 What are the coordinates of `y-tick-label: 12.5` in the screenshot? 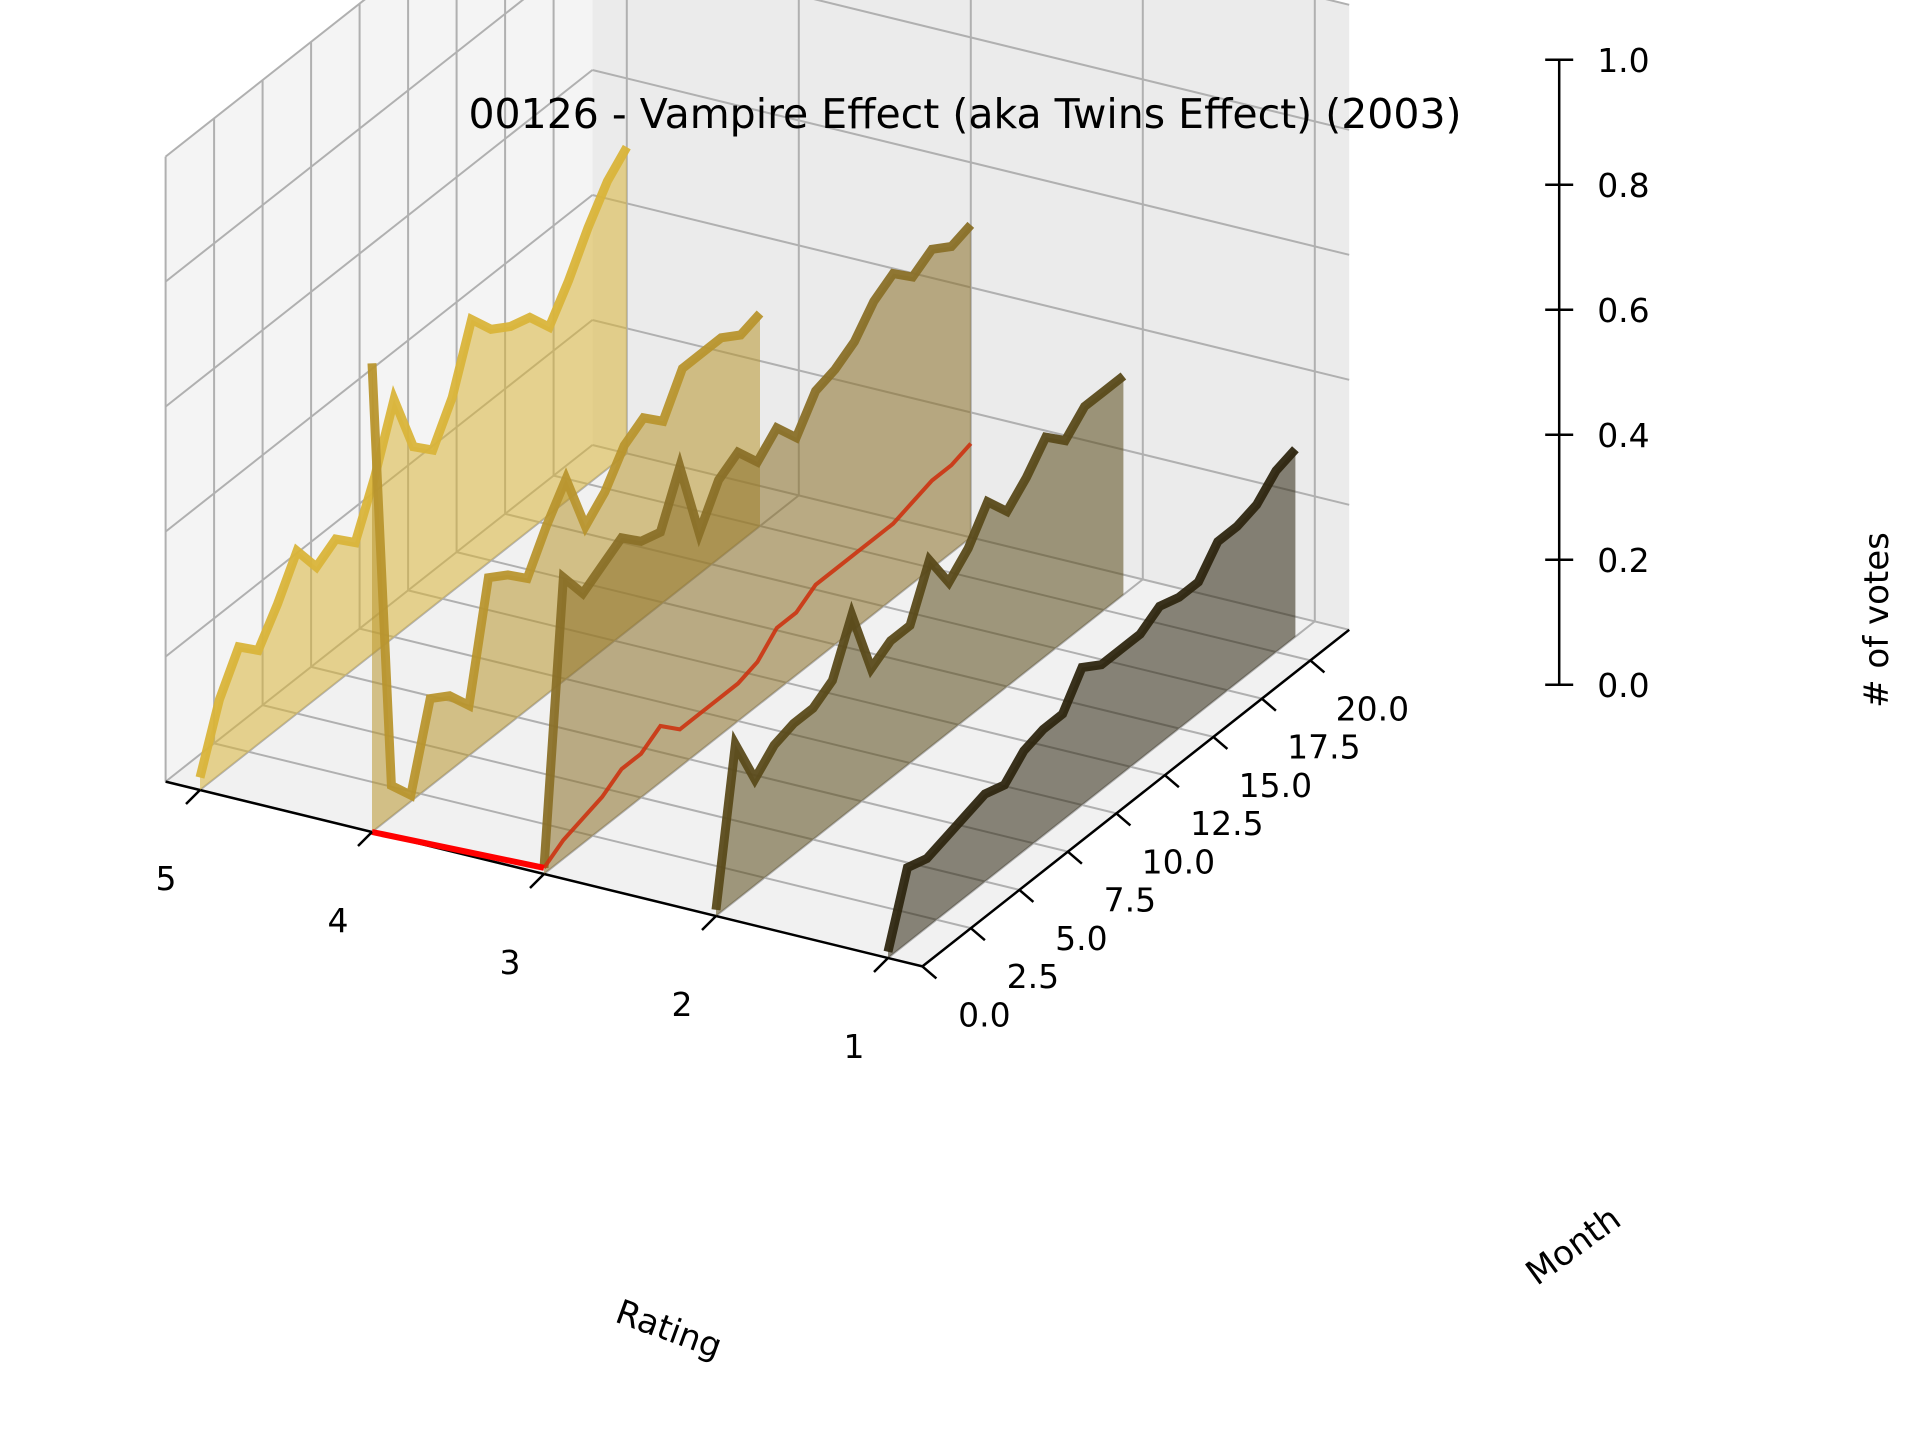 It's located at (1226, 823).